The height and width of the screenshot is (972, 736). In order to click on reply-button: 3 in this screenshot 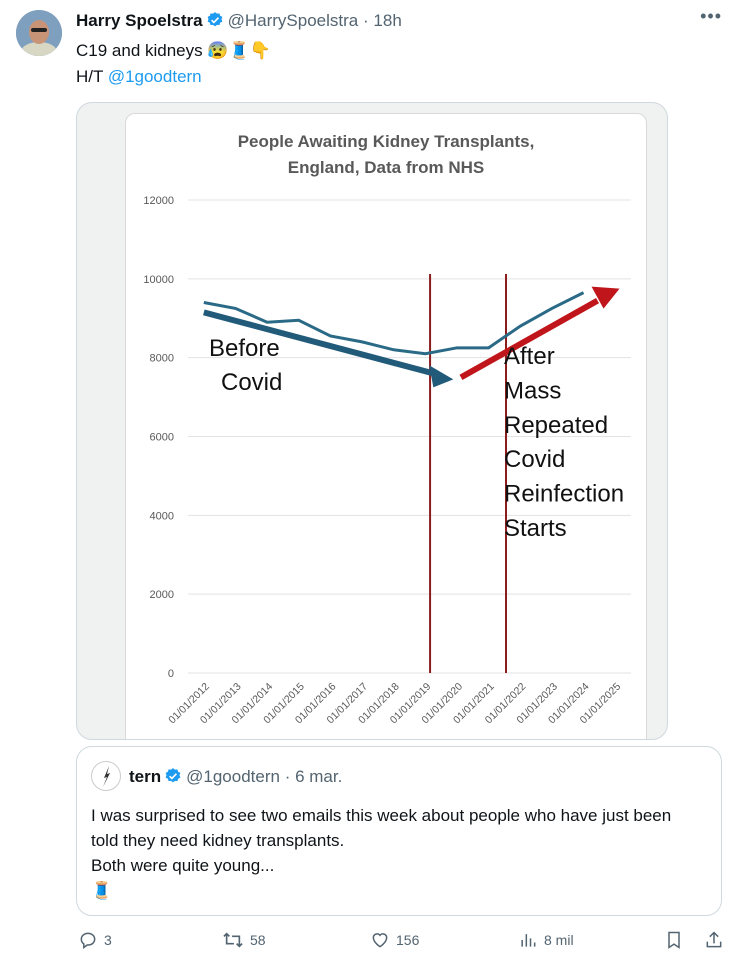, I will do `click(95, 940)`.